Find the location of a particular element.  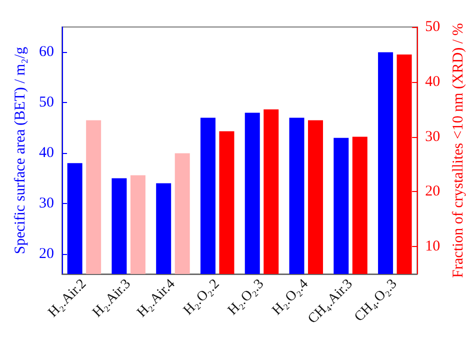

y-tick-label: 20 is located at coordinates (46, 254).